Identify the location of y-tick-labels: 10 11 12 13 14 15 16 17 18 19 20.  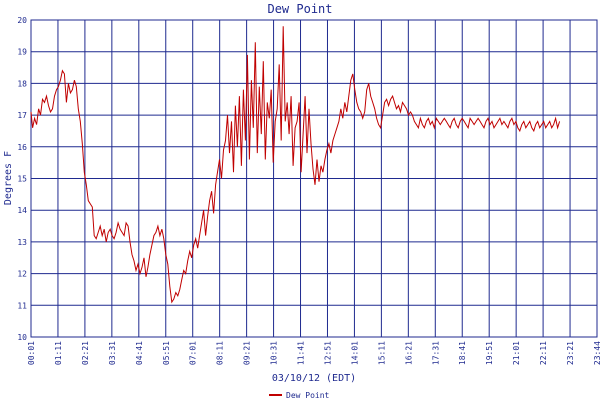
(22, 179).